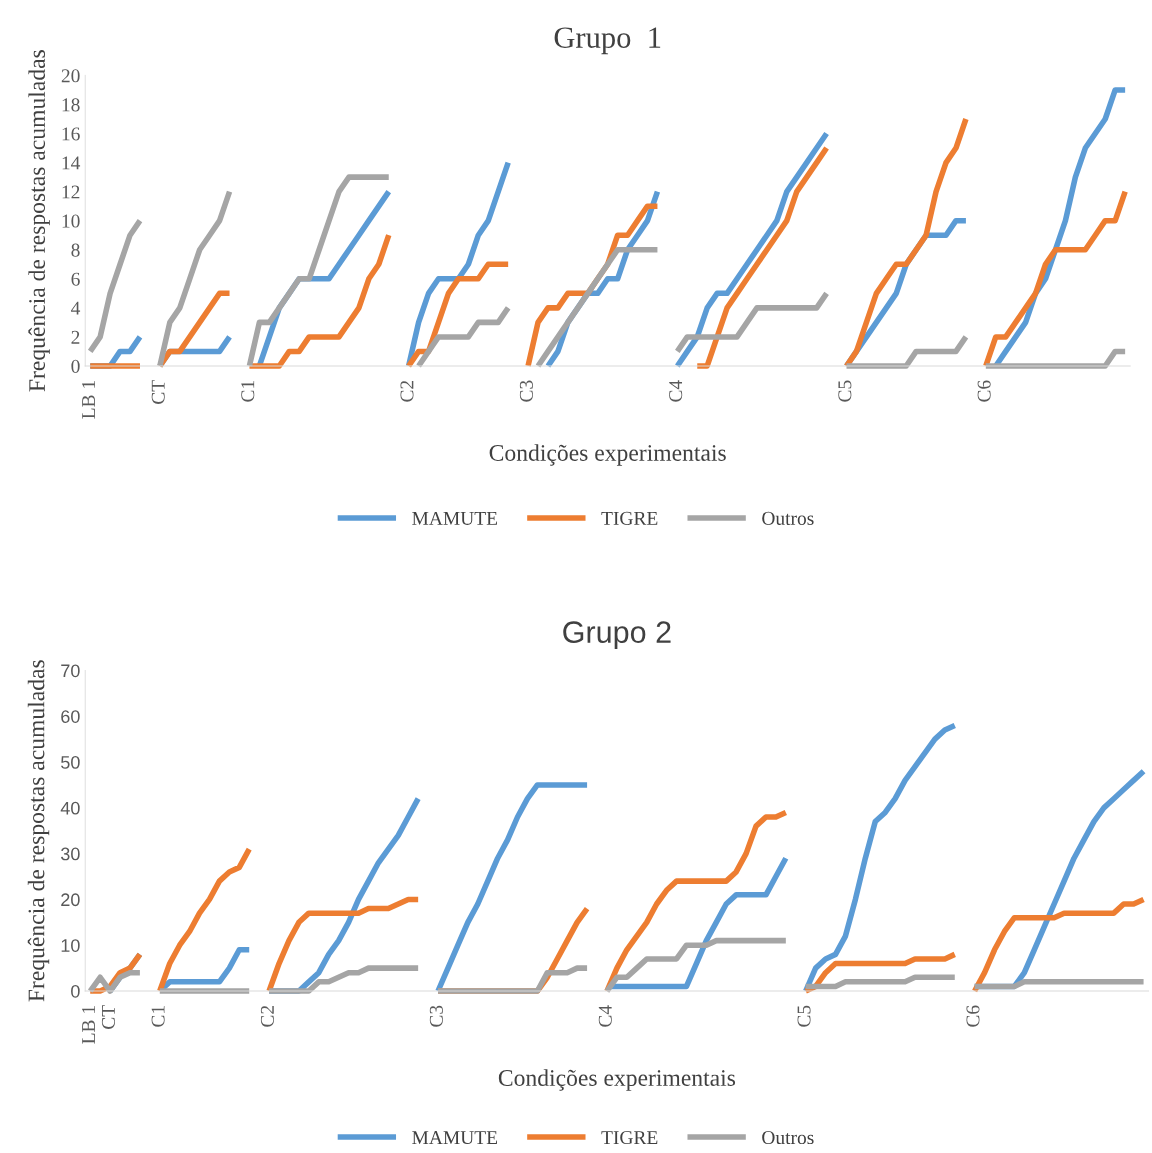 The image size is (1152, 1153). Describe the element at coordinates (75, 279) in the screenshot. I see `y-tick-label: 6` at that location.